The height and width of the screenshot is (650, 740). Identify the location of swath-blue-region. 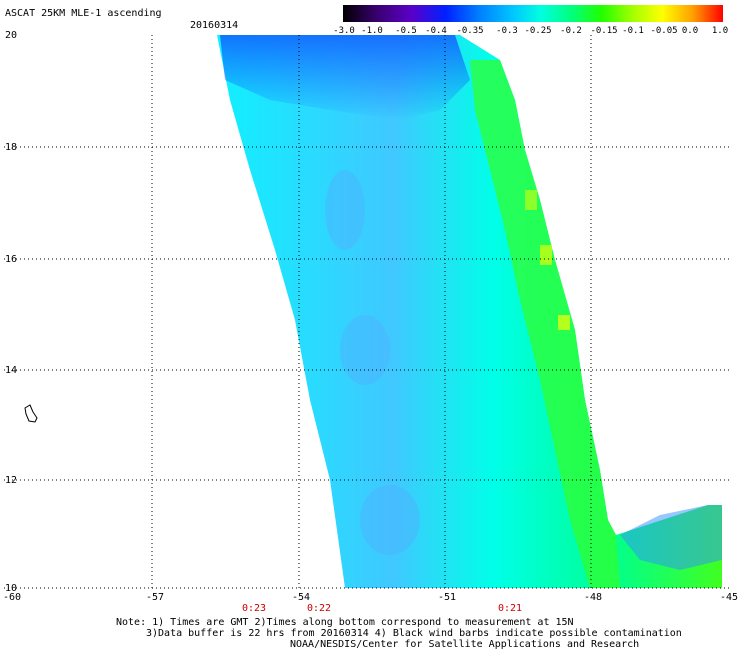
(345, 77).